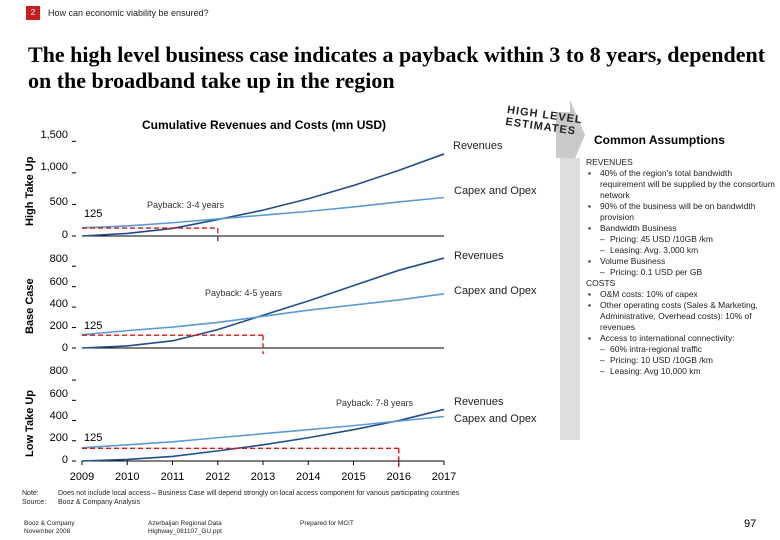 Image resolution: width=780 pixels, height=540 pixels. I want to click on footer-company: Booz & Company November 2008, so click(49, 528).